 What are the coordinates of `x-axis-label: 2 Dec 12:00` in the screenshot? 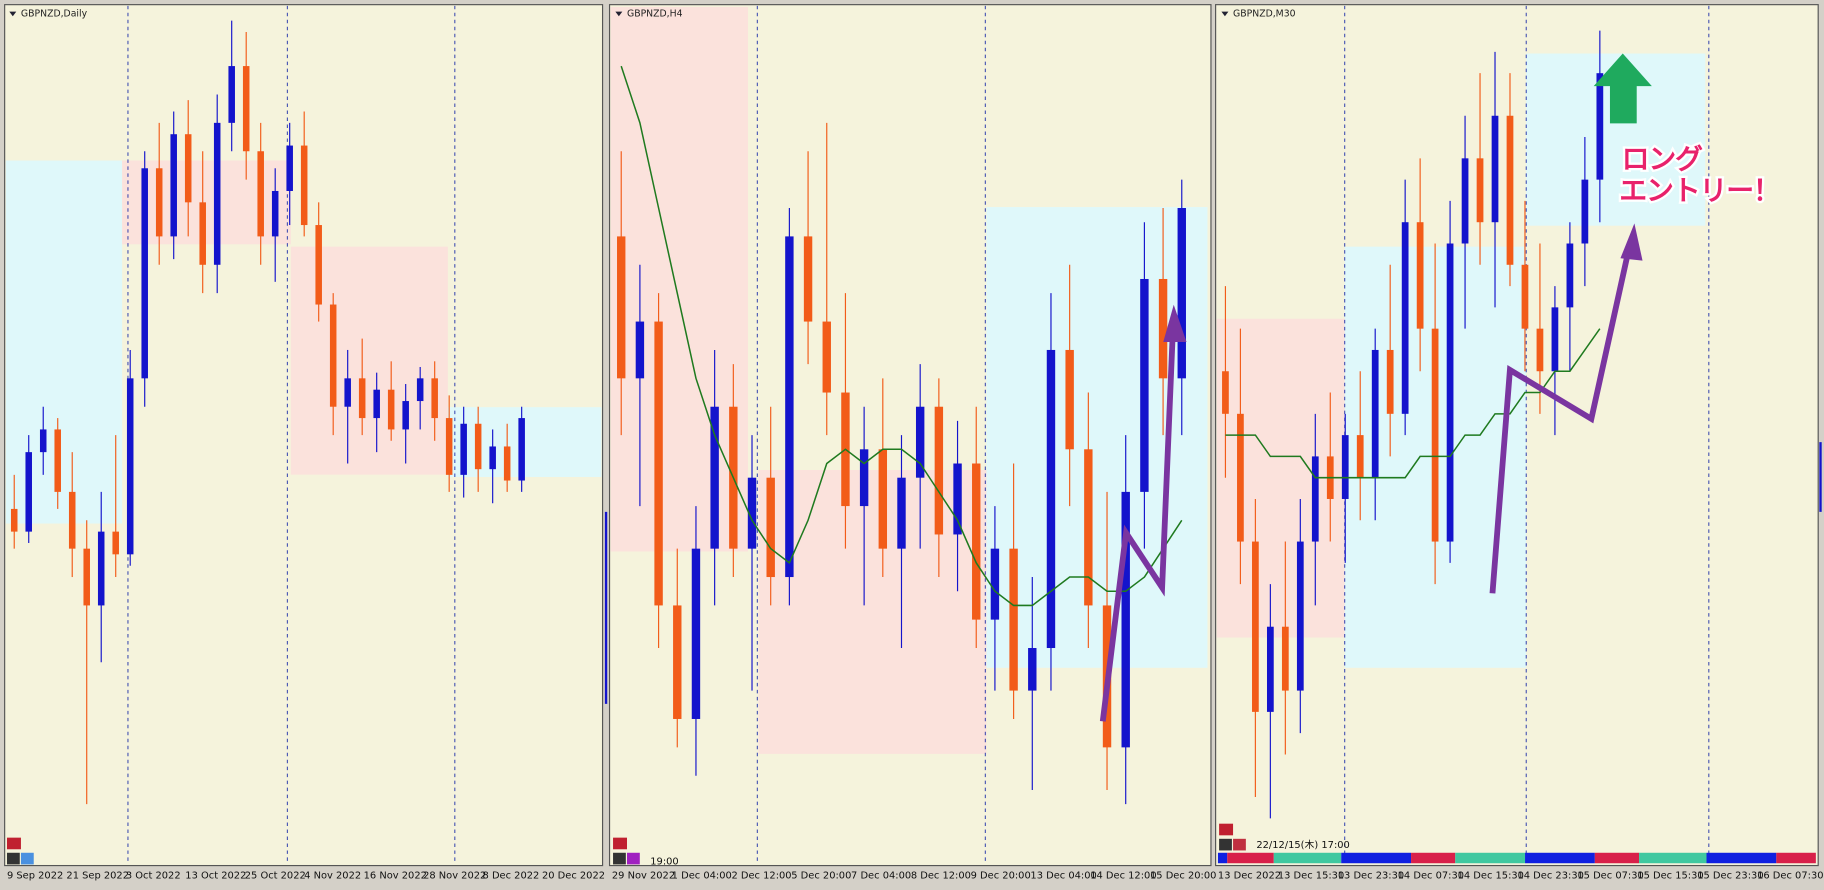 It's located at (761, 875).